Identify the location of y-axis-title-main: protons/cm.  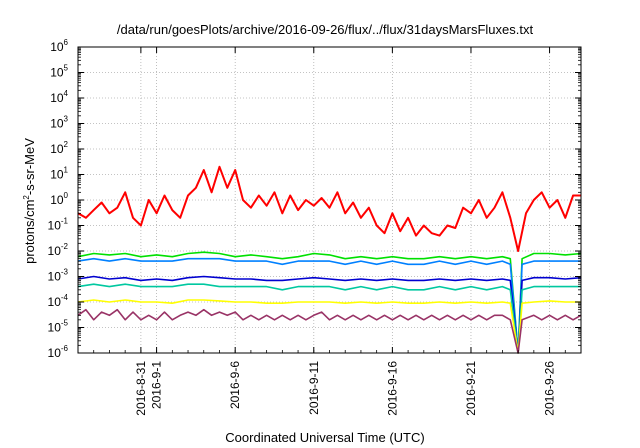
(29, 232).